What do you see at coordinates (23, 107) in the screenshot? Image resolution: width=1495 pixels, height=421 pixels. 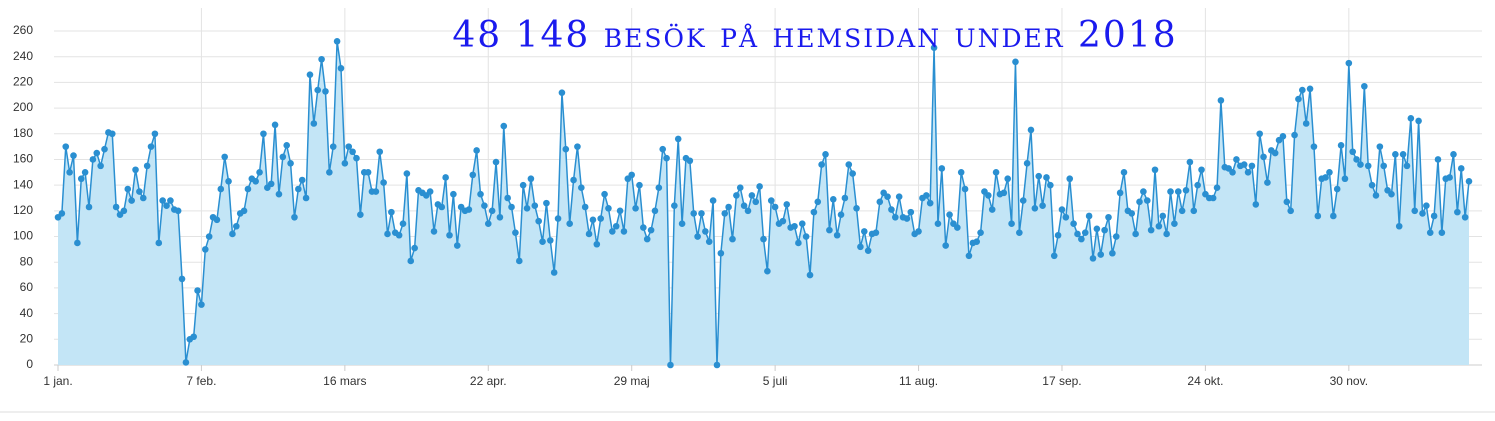 I see `y-tick-label: 200` at bounding box center [23, 107].